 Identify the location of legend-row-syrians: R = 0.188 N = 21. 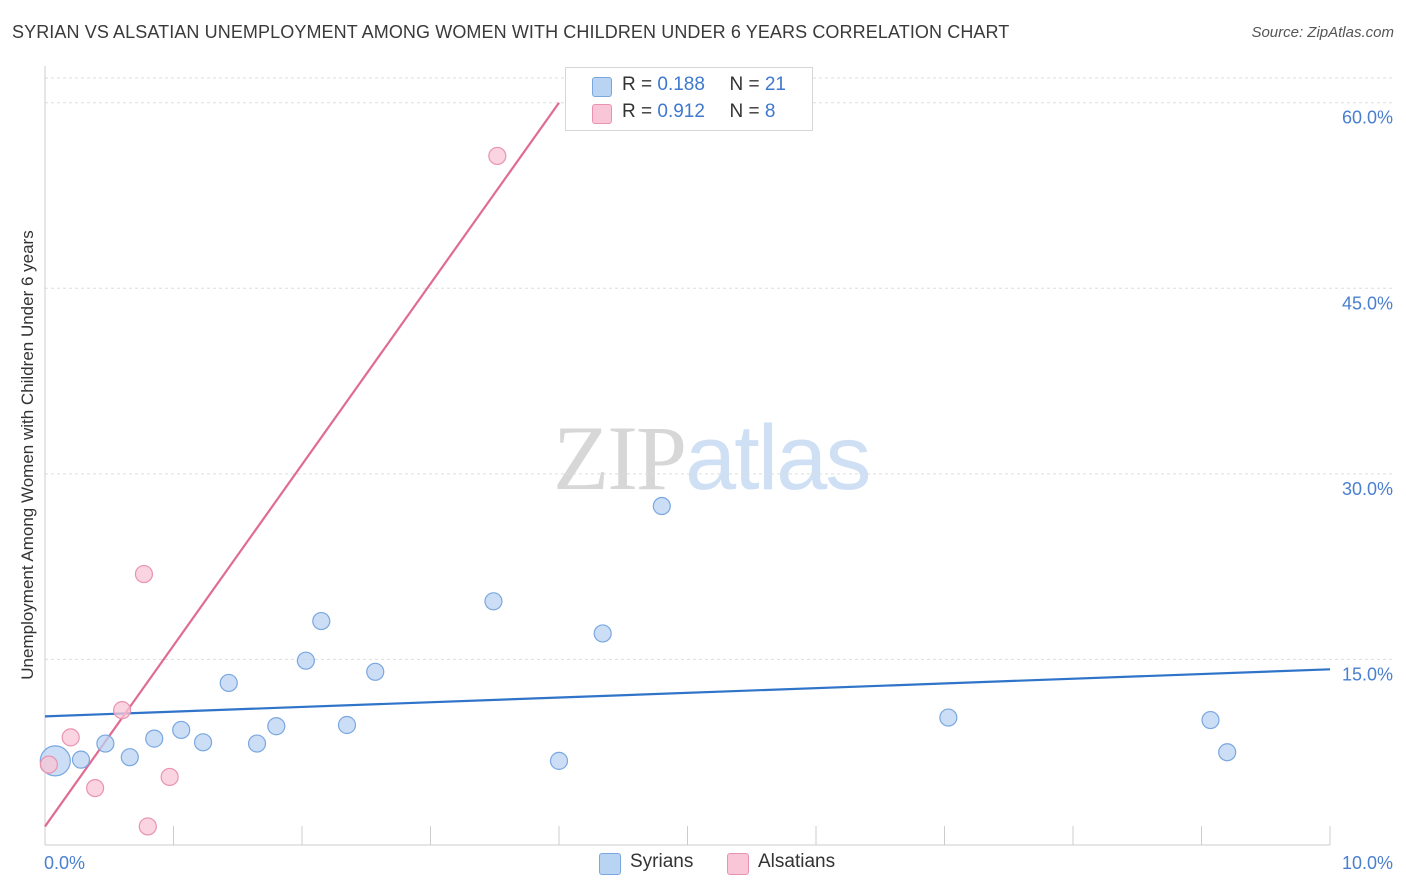
(704, 86).